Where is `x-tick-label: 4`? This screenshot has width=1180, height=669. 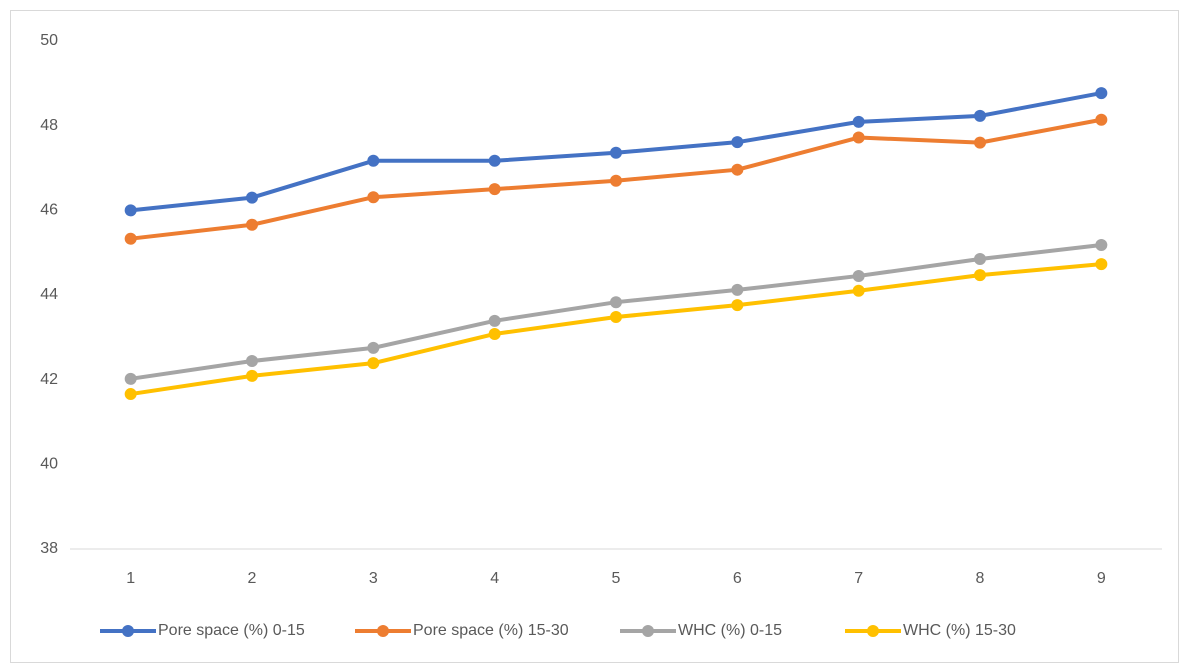 x-tick-label: 4 is located at coordinates (494, 578).